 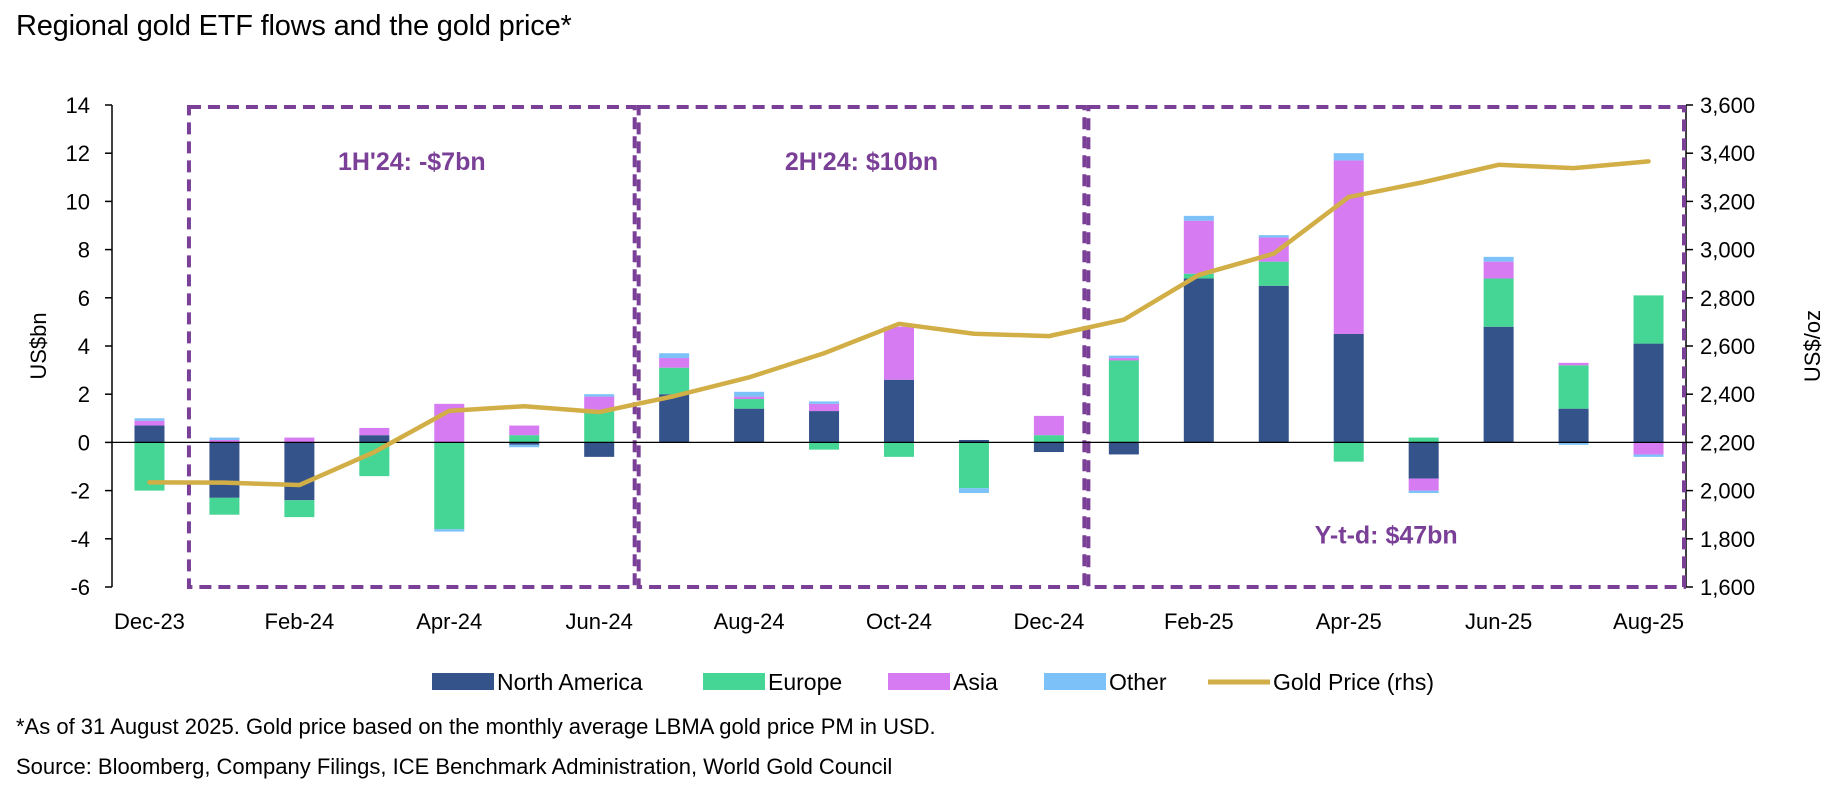 What do you see at coordinates (1048, 621) in the screenshot?
I see `x-tick-label: Dec-24` at bounding box center [1048, 621].